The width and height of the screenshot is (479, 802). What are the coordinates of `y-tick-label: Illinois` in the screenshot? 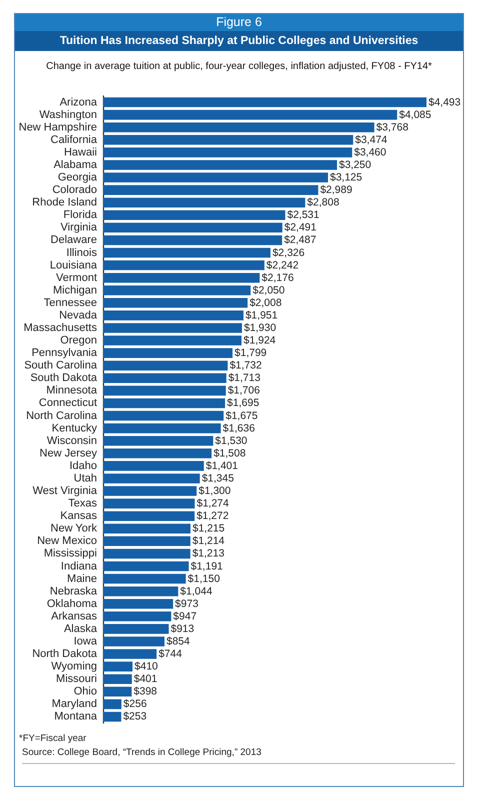 It's located at (82, 252).